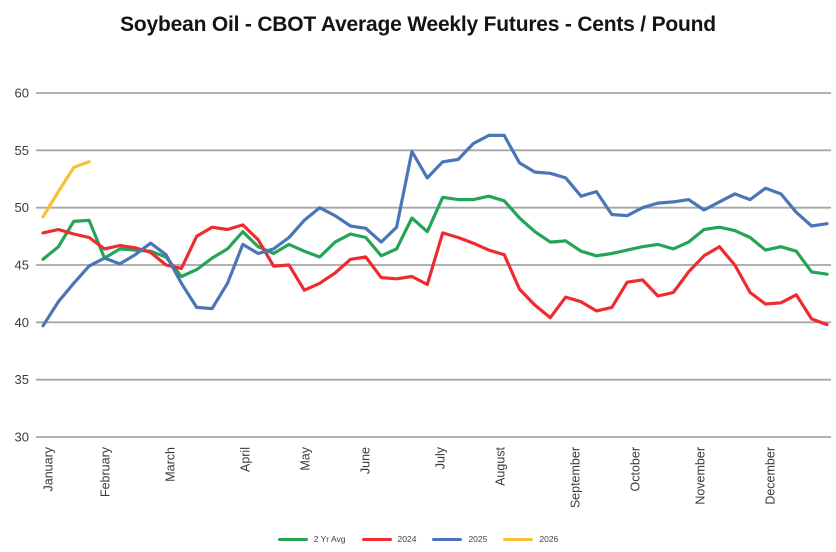 This screenshot has height=552, width=836. I want to click on x-tick-label-june: June, so click(366, 460).